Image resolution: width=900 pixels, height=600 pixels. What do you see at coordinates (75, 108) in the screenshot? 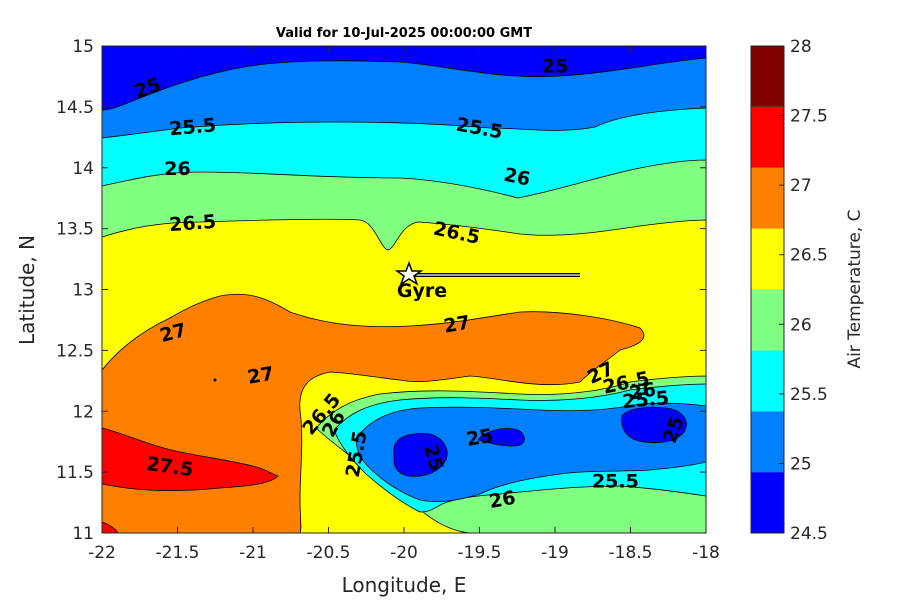
I see `y-tick-label: 14.5` at bounding box center [75, 108].